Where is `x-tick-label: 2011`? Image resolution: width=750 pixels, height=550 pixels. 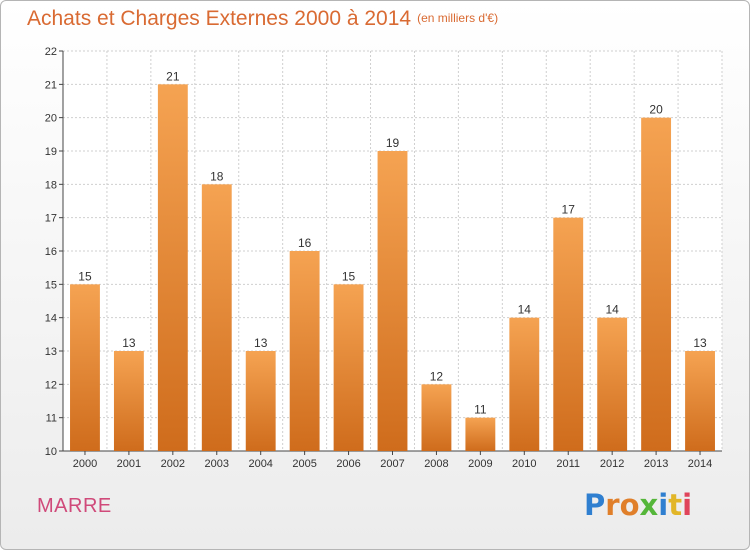 x-tick-label: 2011 is located at coordinates (568, 464).